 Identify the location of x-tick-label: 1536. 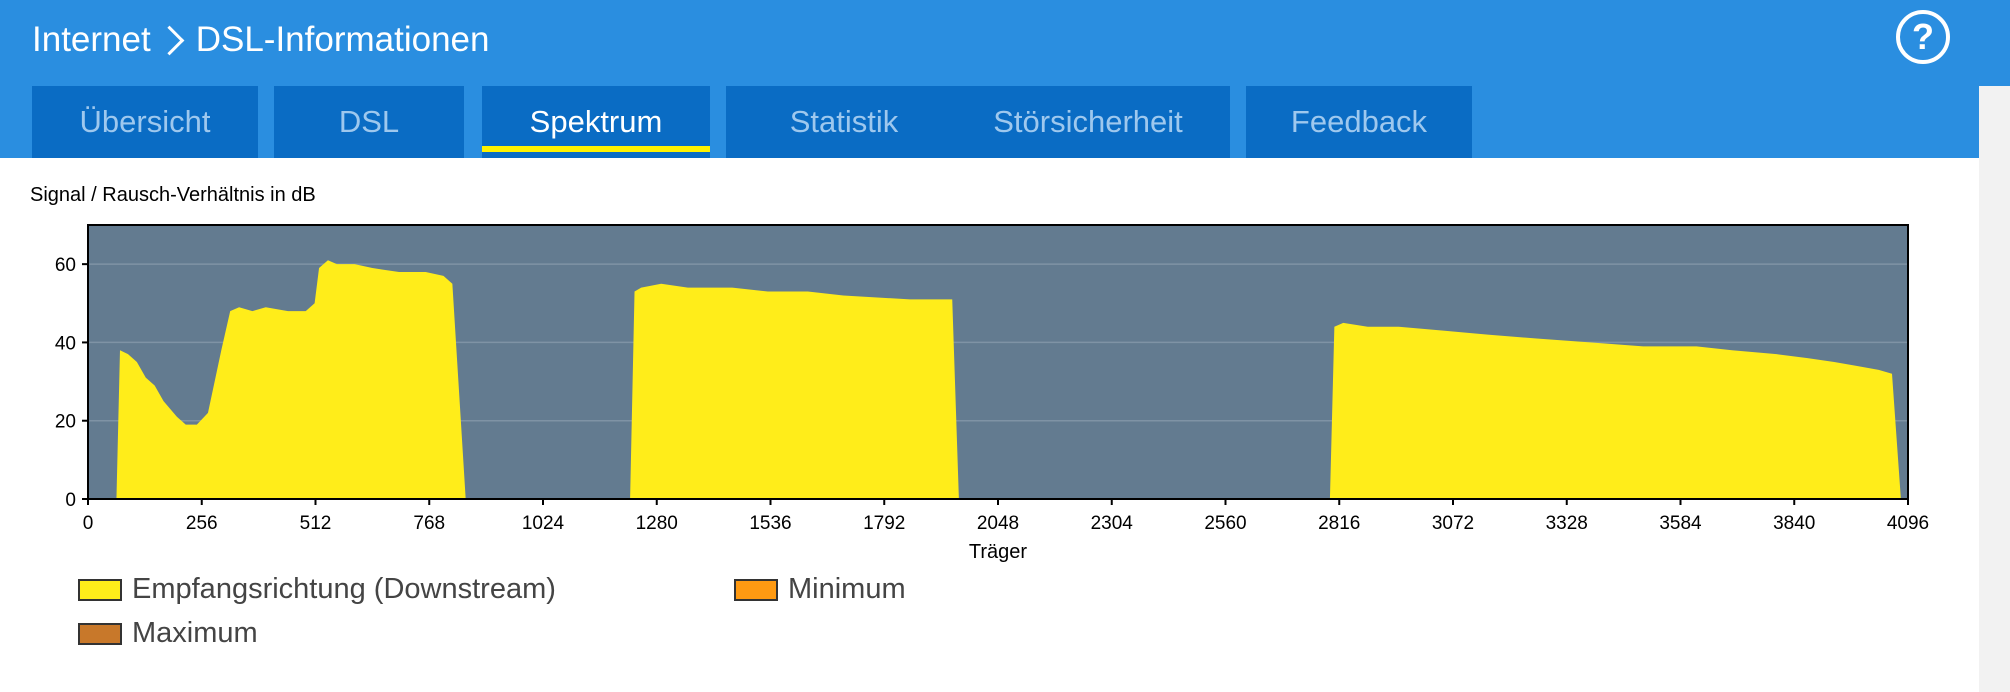
(770, 523).